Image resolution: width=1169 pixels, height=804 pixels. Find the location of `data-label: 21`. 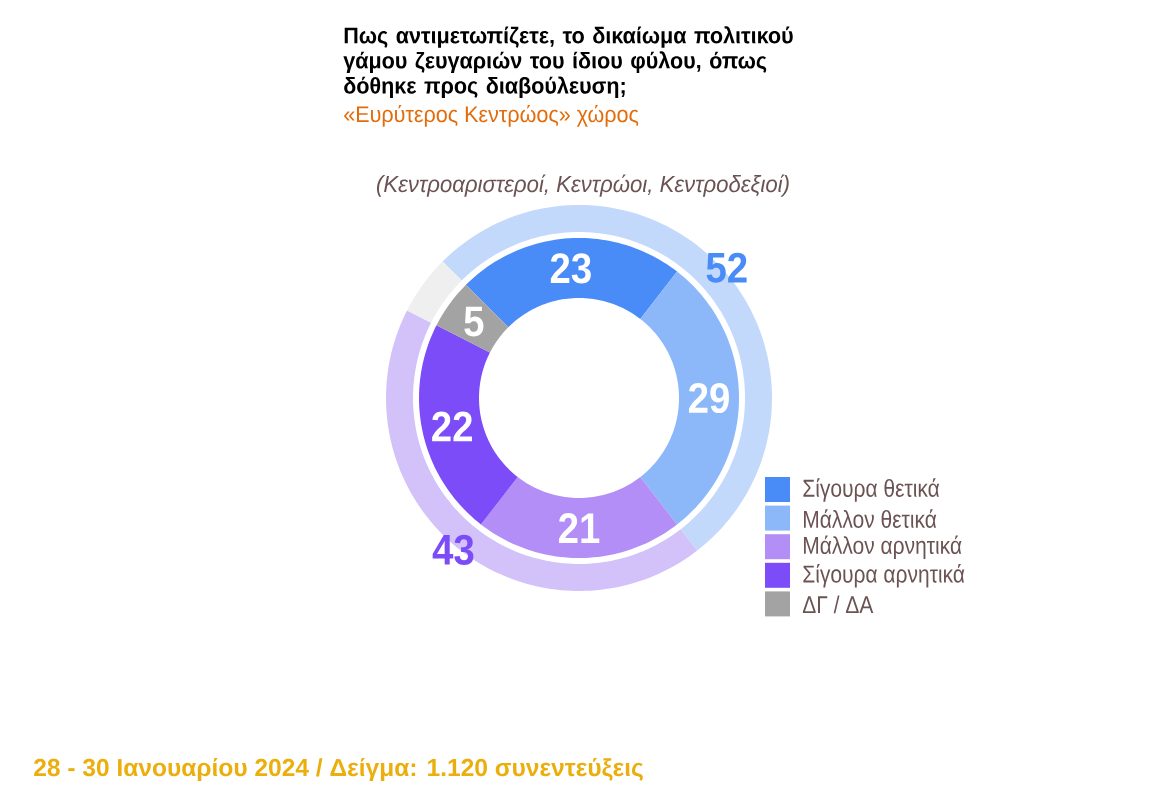

data-label: 21 is located at coordinates (579, 528).